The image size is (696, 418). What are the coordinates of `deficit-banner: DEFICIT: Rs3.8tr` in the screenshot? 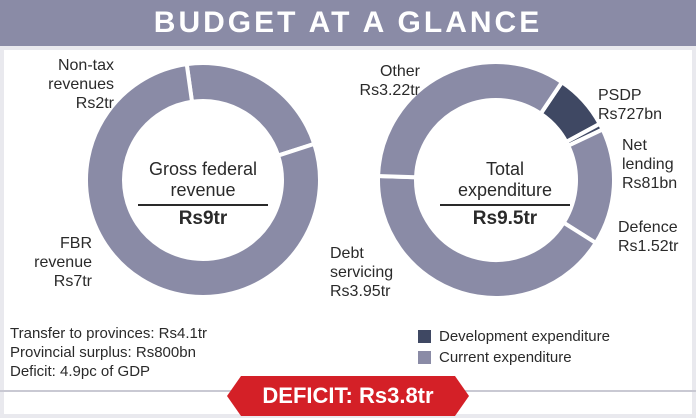 It's located at (348, 396).